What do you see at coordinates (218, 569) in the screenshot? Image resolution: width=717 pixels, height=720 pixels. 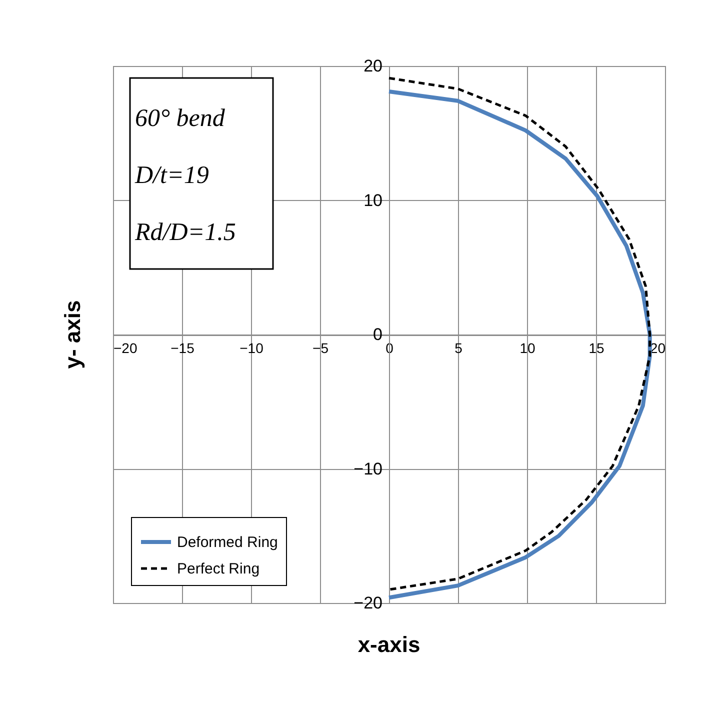 I see `legend-label: Perfect Ring` at bounding box center [218, 569].